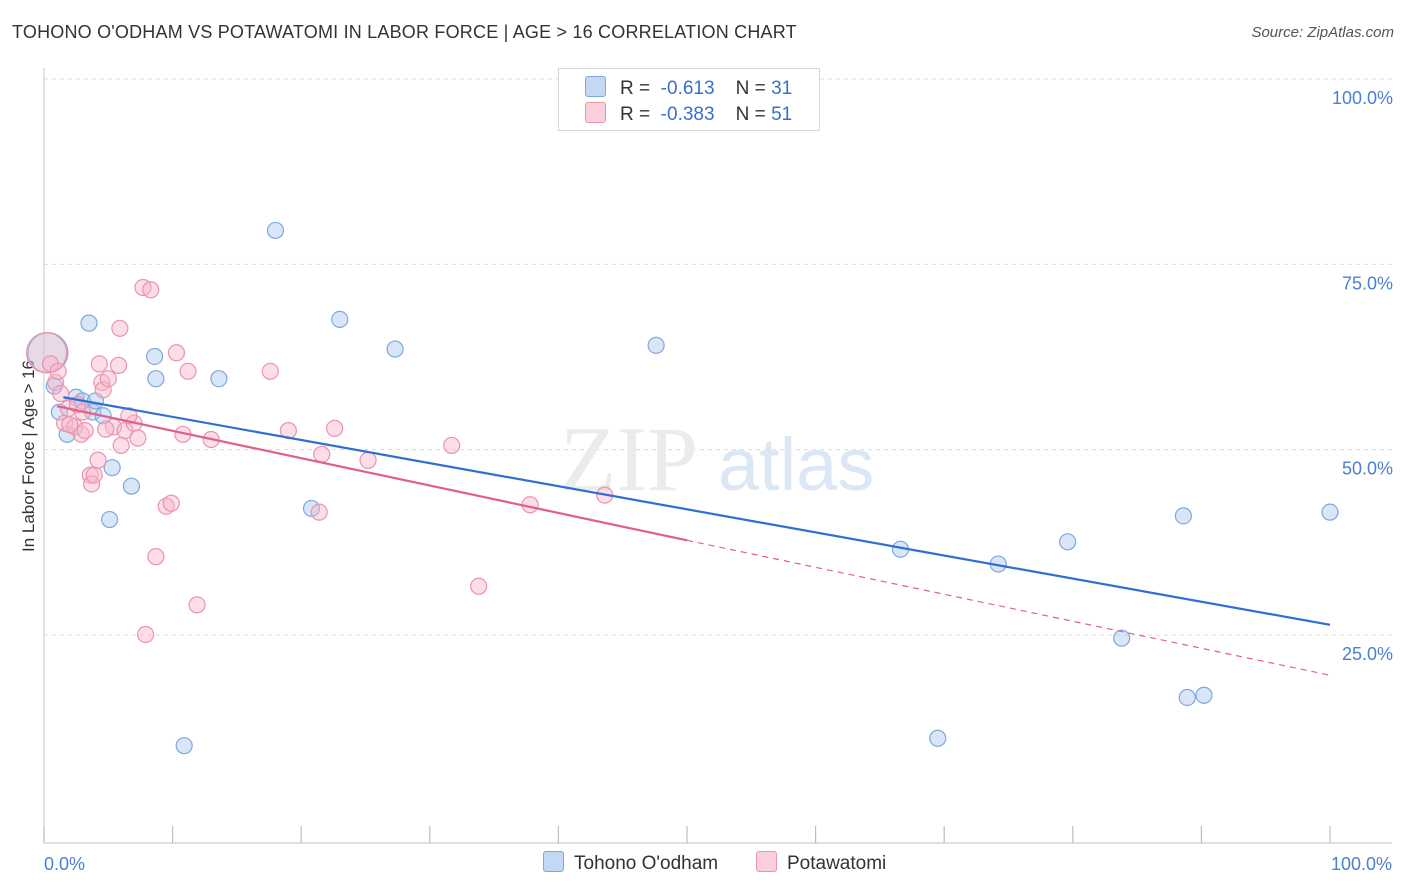 This screenshot has width=1406, height=892. Describe the element at coordinates (28, 456) in the screenshot. I see `y-axis-label: In Labor Force | Age > 16` at that location.